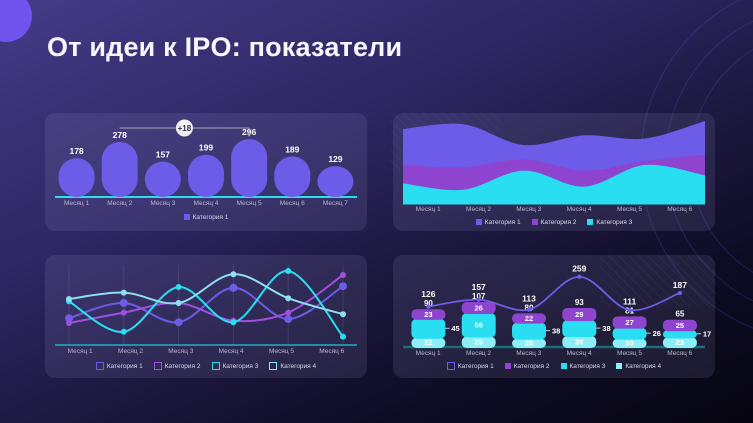 The height and width of the screenshot is (423, 753). I want to click on svg-text: 29, so click(579, 314).